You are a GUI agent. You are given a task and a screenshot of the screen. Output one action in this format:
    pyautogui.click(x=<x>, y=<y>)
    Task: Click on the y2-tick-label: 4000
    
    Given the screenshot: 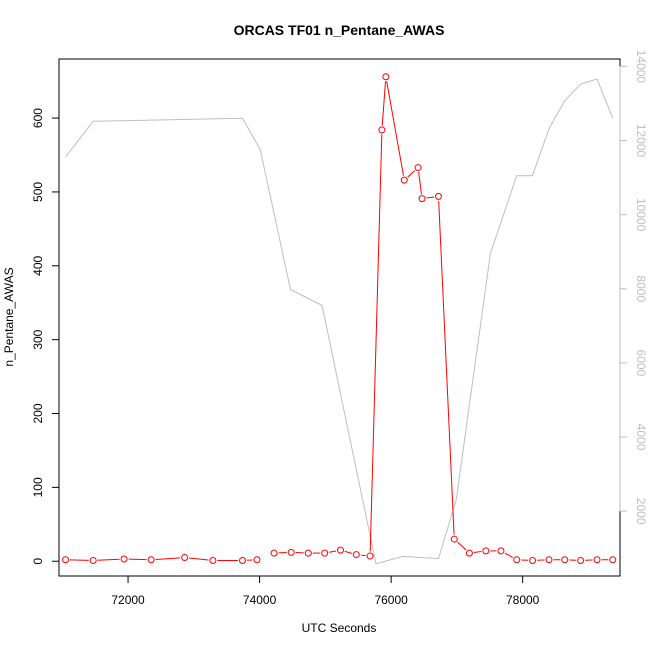 What is the action you would take?
    pyautogui.click(x=641, y=437)
    